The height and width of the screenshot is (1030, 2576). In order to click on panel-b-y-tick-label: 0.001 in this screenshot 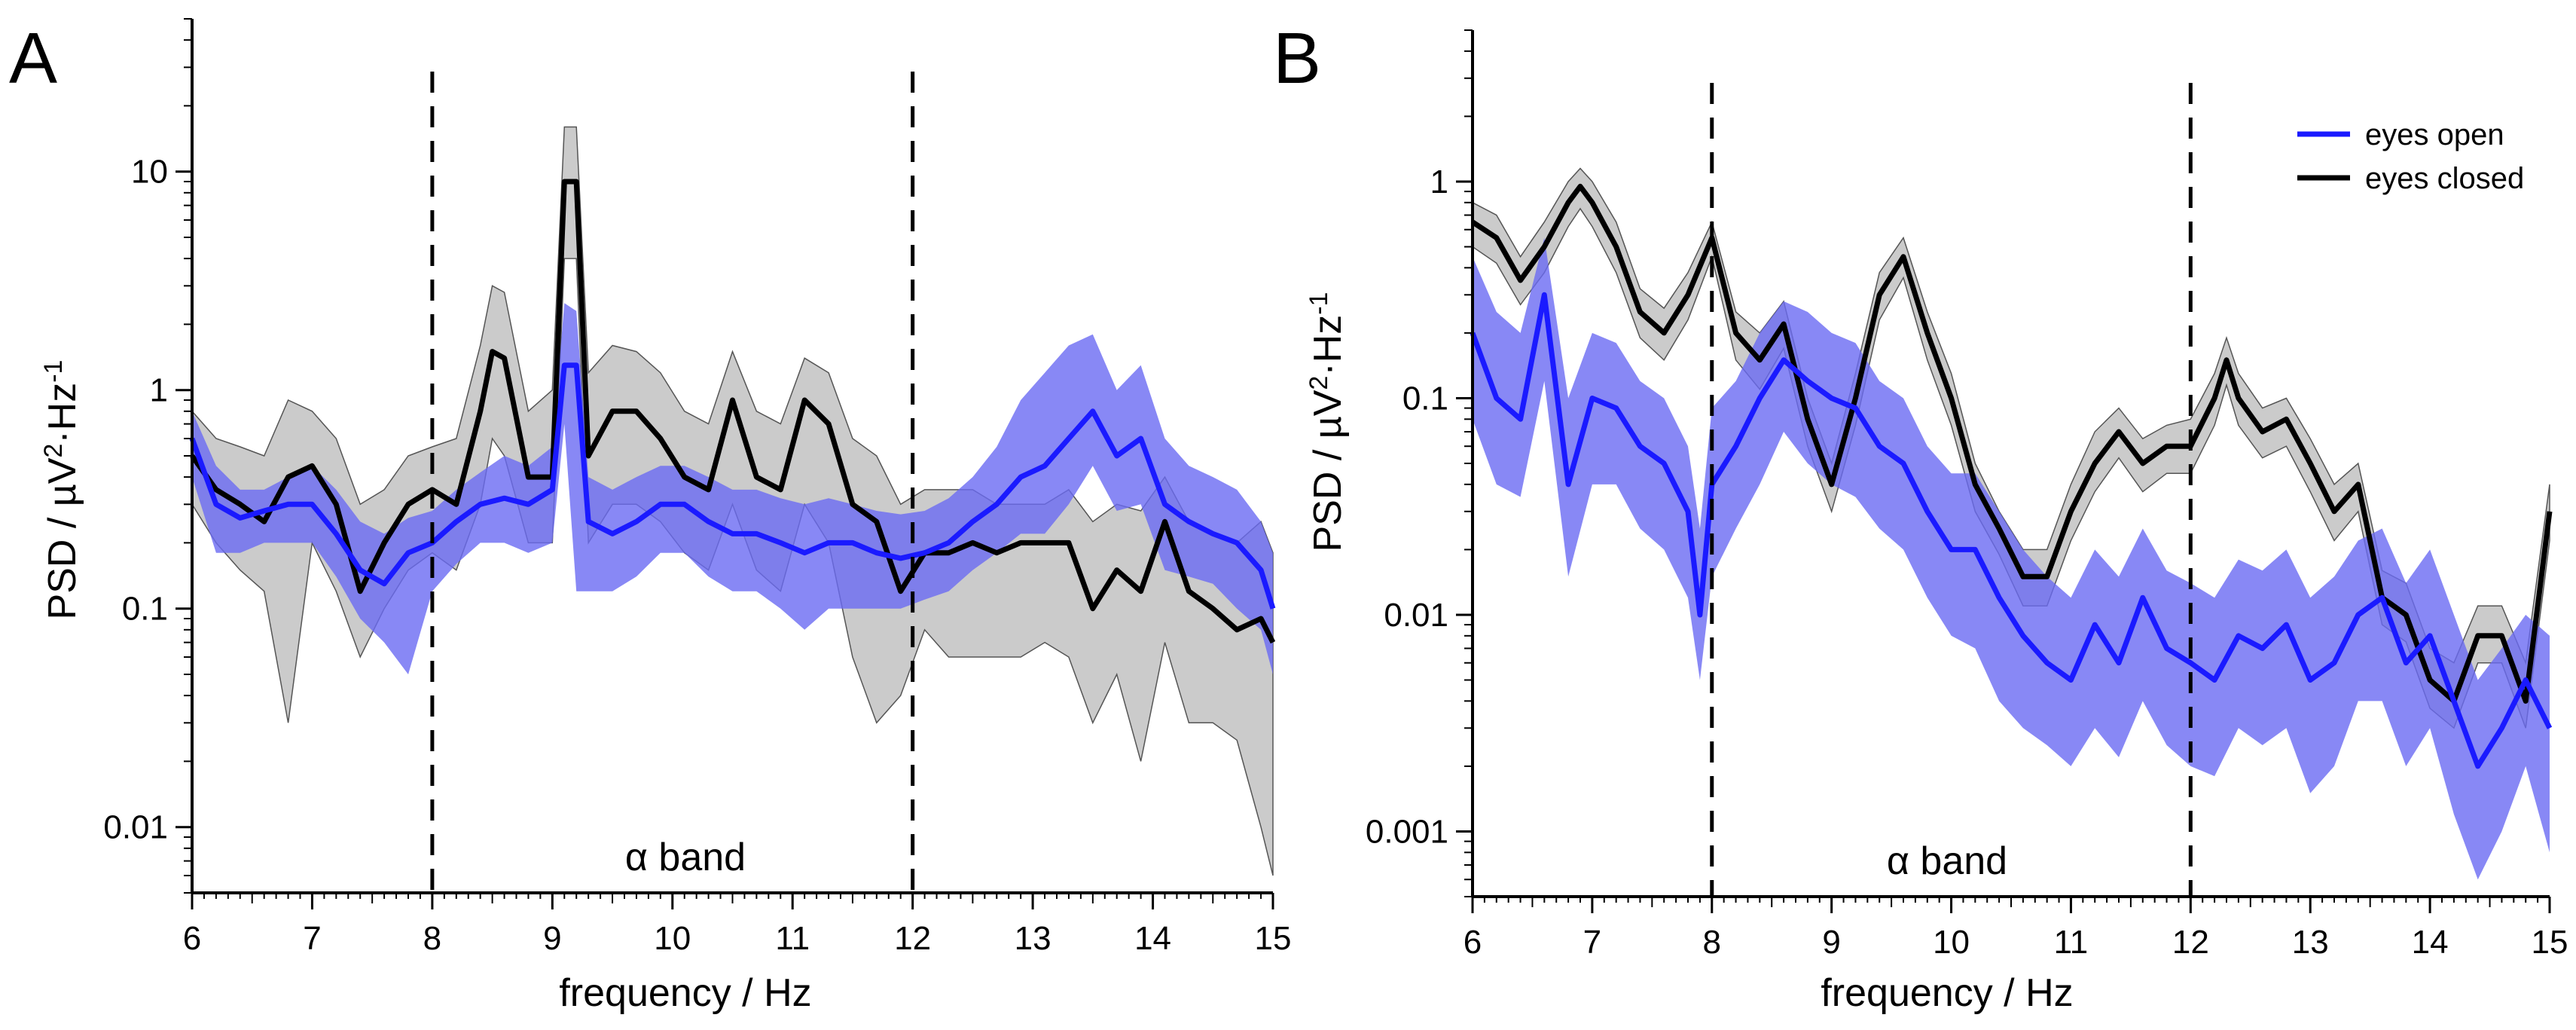, I will do `click(1407, 831)`.